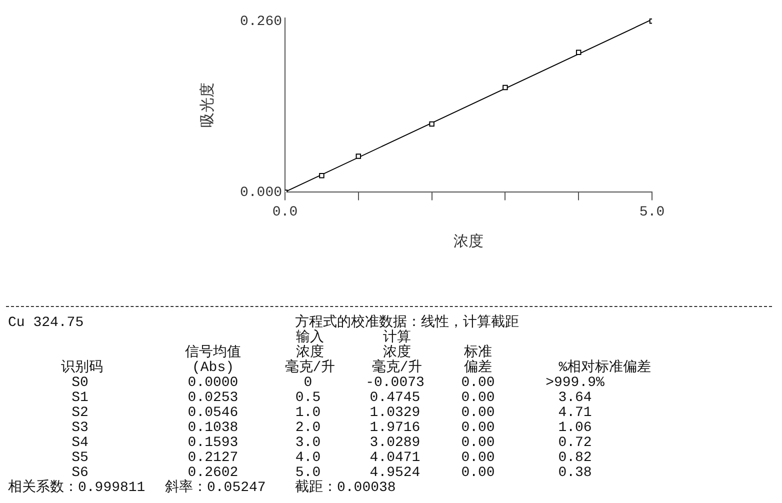  What do you see at coordinates (207, 105) in the screenshot?
I see `y-axis-title: 吸光度` at bounding box center [207, 105].